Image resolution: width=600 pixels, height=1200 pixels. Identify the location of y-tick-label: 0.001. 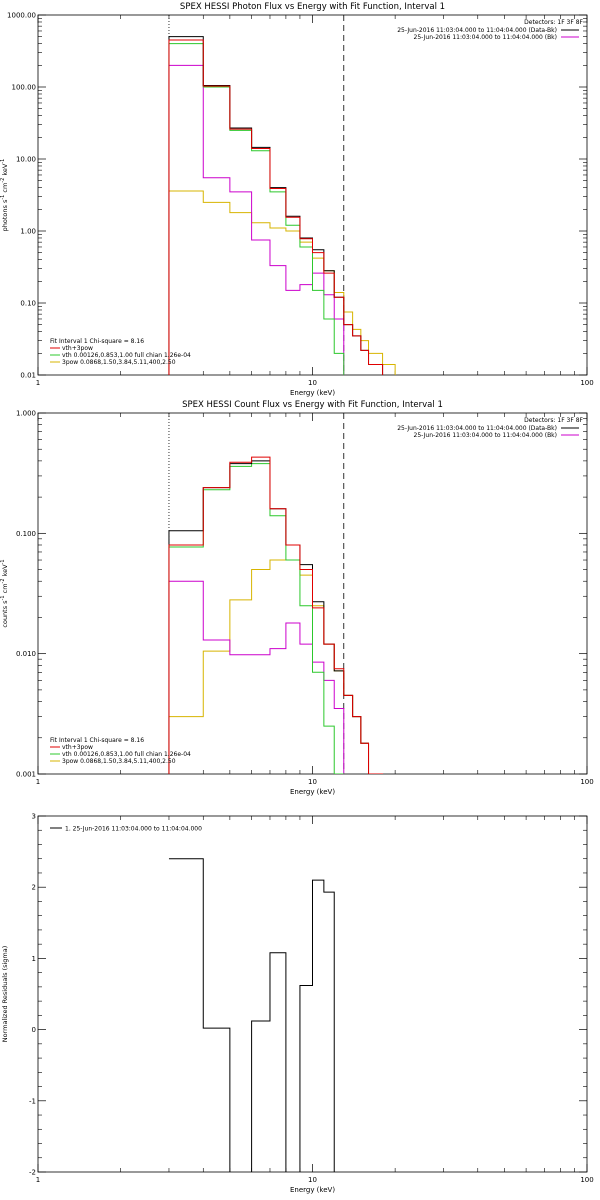
(26, 775).